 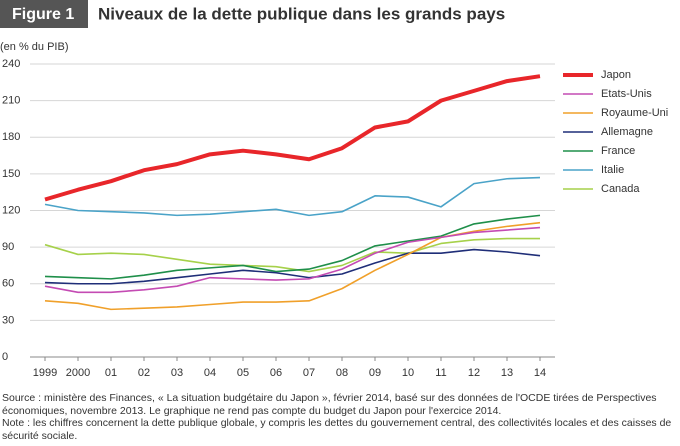 What do you see at coordinates (11, 64) in the screenshot?
I see `y-tick-label: 240` at bounding box center [11, 64].